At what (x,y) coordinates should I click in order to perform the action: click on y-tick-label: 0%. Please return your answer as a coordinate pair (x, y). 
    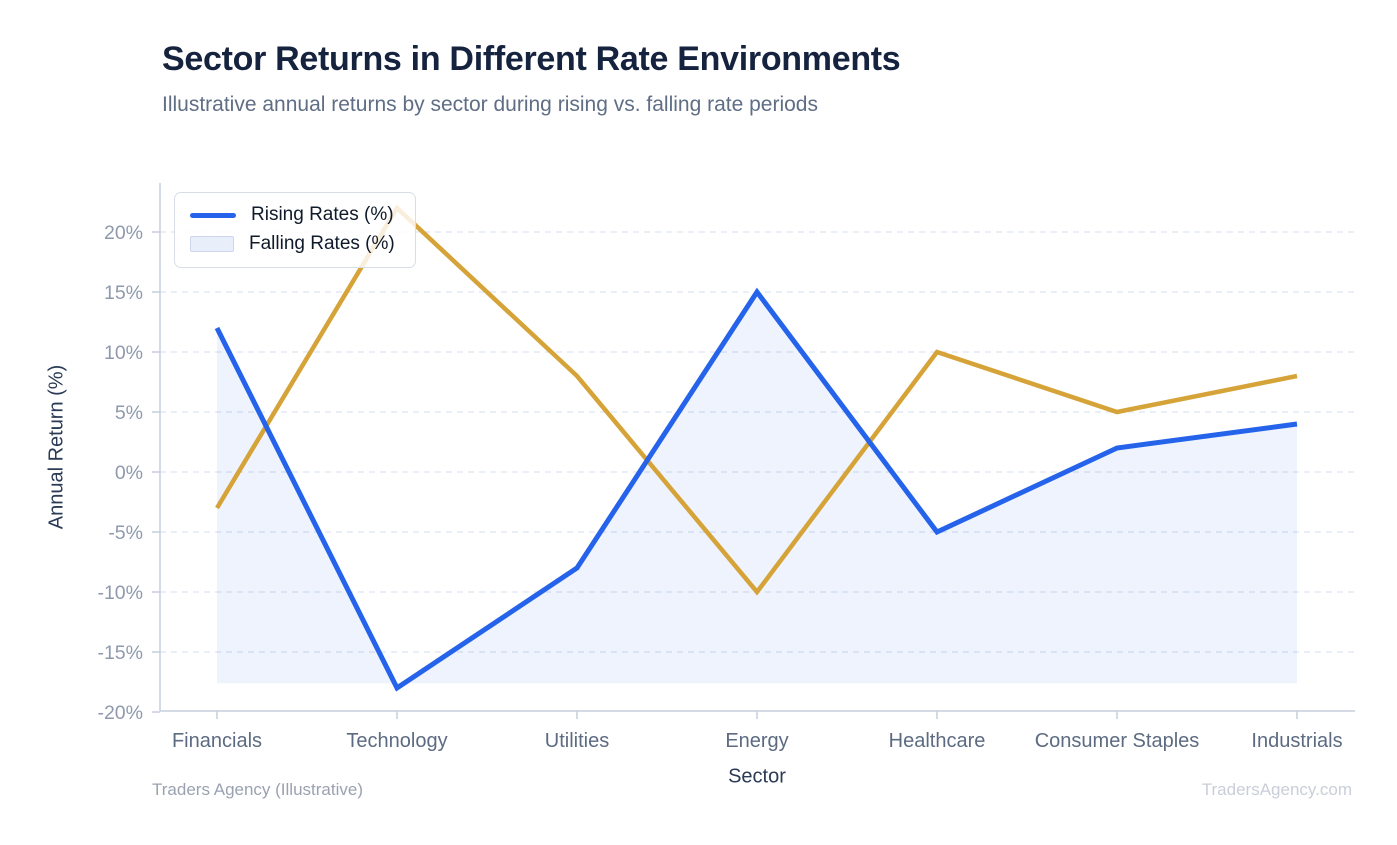
    Looking at the image, I should click on (129, 473).